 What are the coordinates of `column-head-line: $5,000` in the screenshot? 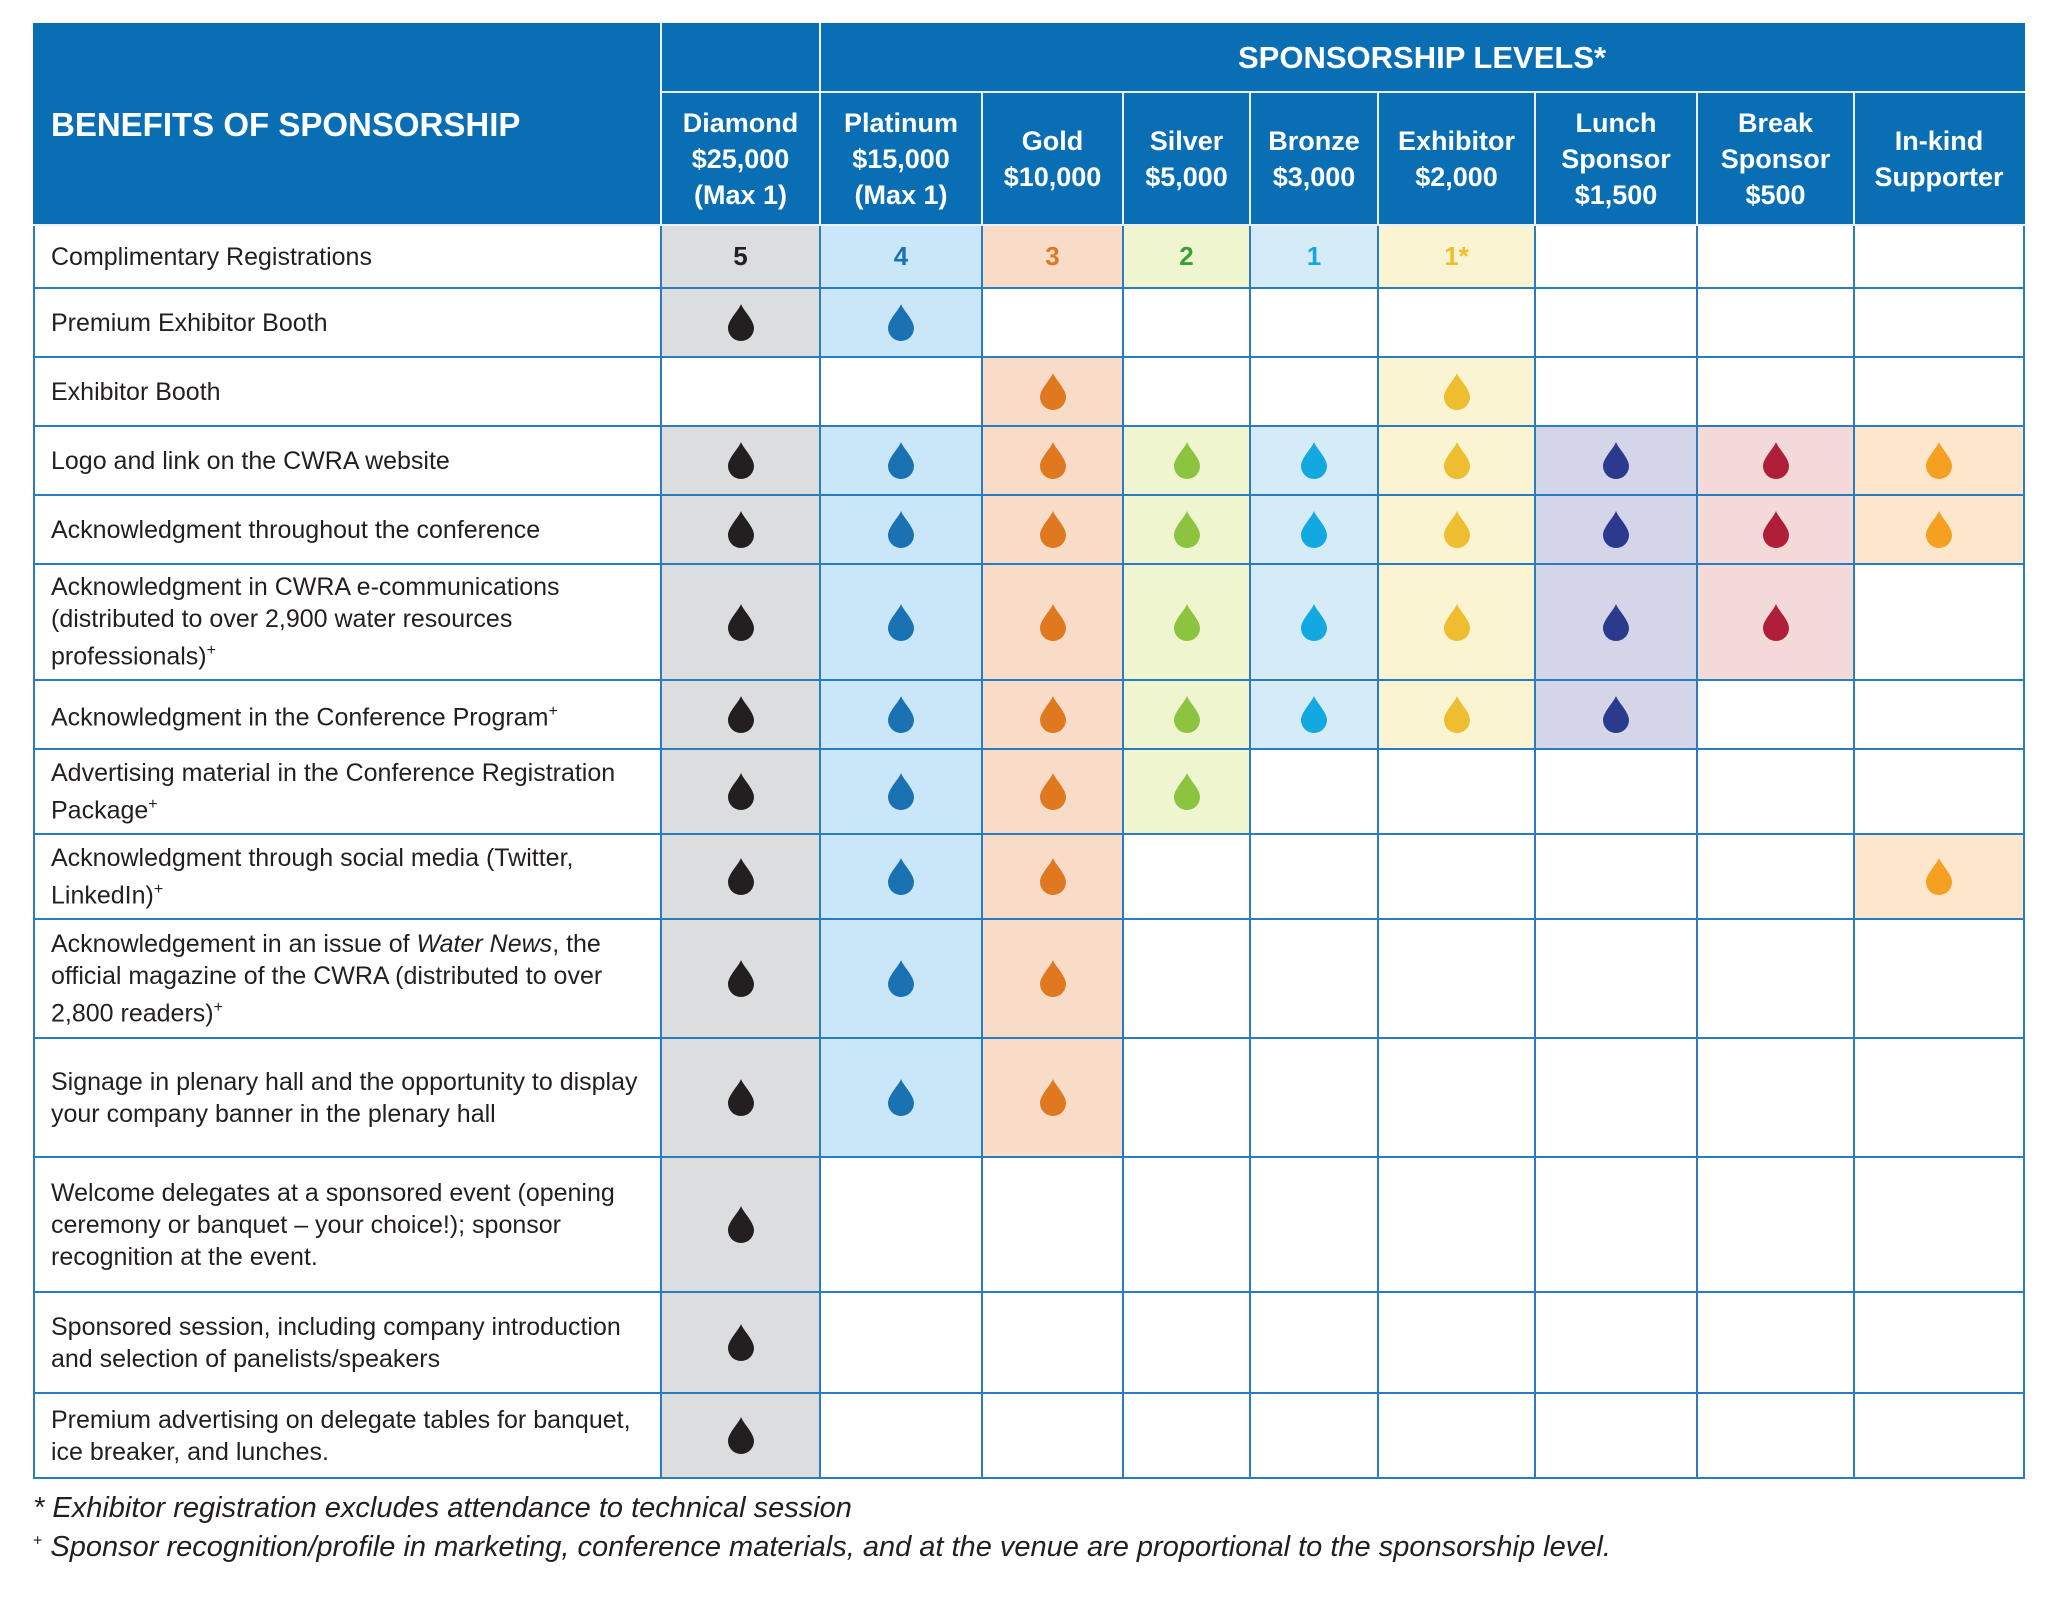 It's located at (1186, 176).